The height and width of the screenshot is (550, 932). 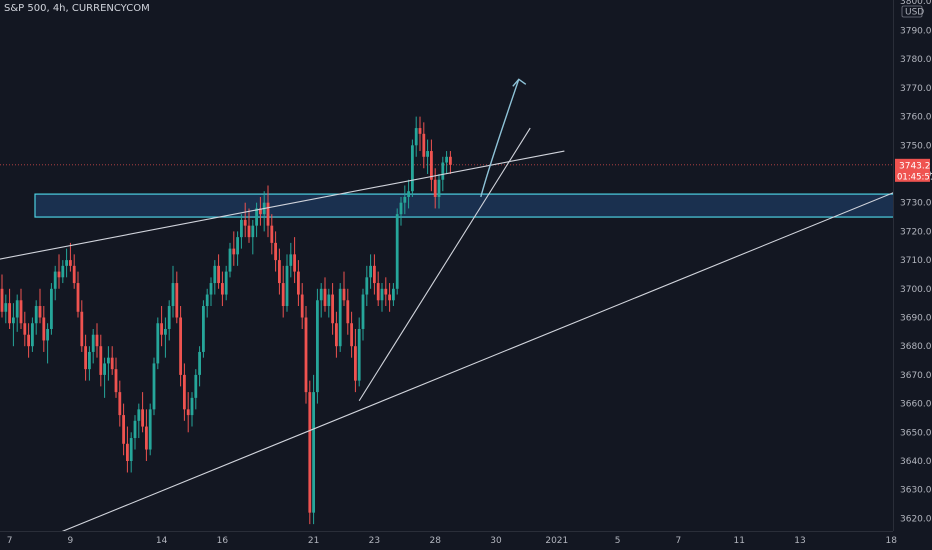 What do you see at coordinates (916, 290) in the screenshot?
I see `price-tick-label: 3700.0` at bounding box center [916, 290].